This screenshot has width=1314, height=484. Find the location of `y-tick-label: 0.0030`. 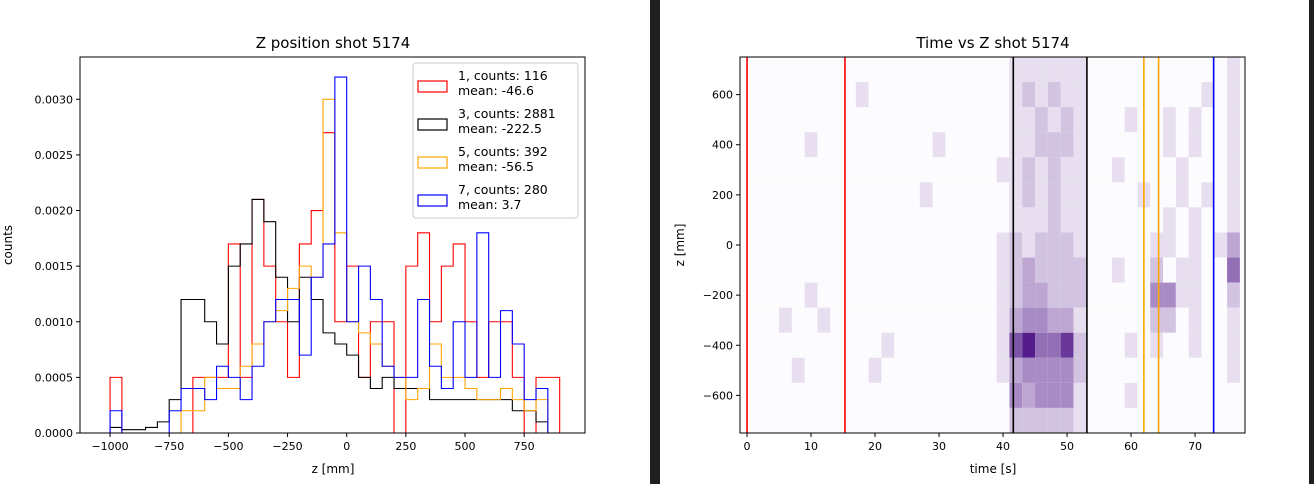

y-tick-label: 0.0030 is located at coordinates (54, 99).